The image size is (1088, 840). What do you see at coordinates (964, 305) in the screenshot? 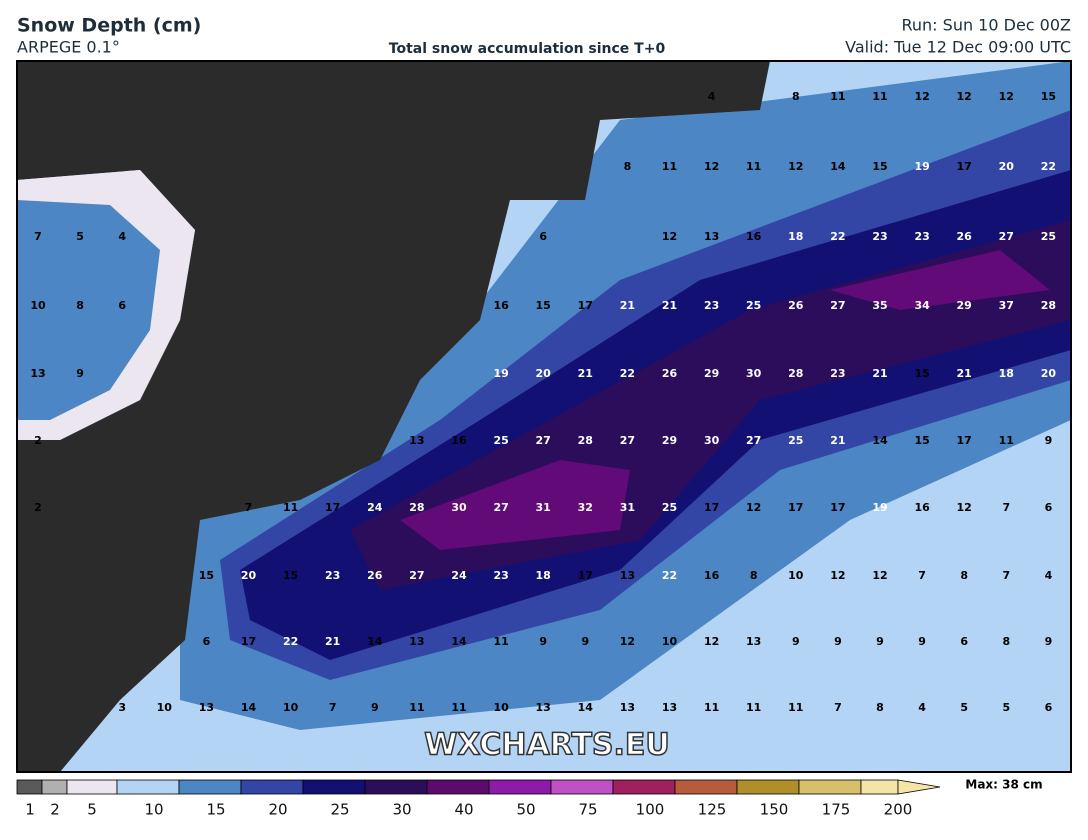
I see `snow-value: 29` at bounding box center [964, 305].